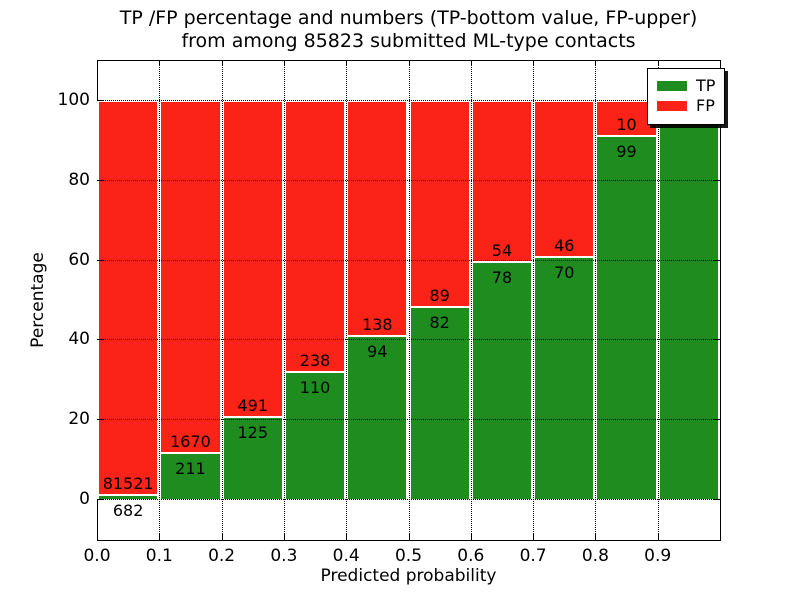 The image size is (800, 600). I want to click on tp-count-label: 99, so click(626, 151).